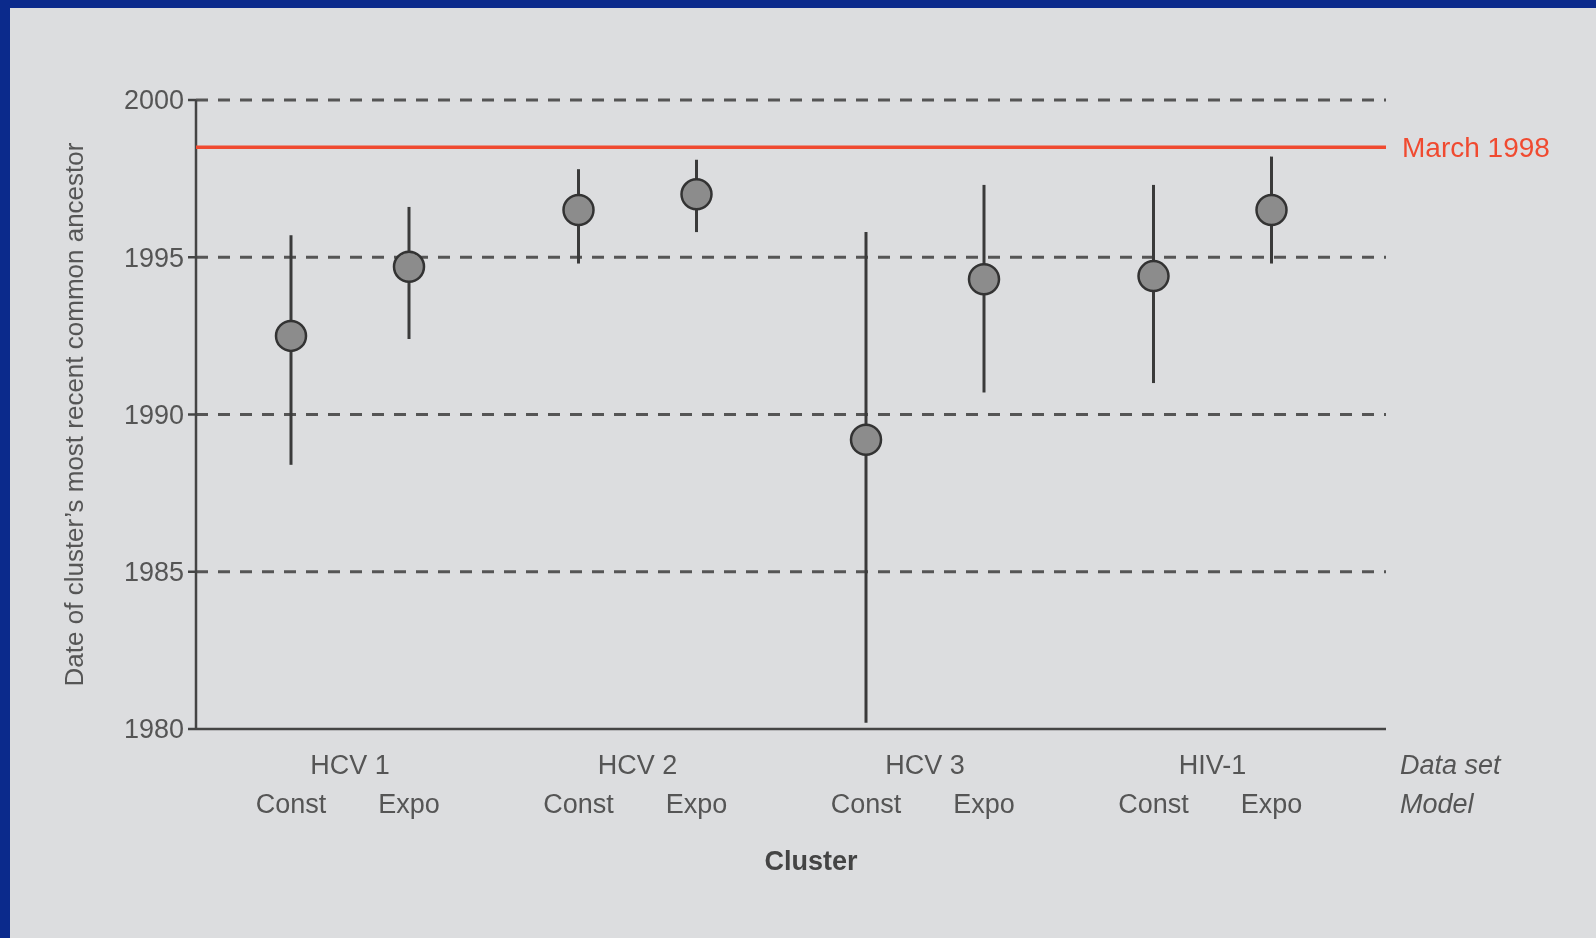 This screenshot has width=1596, height=938. Describe the element at coordinates (153, 729) in the screenshot. I see `y-tick-label: 1980` at that location.